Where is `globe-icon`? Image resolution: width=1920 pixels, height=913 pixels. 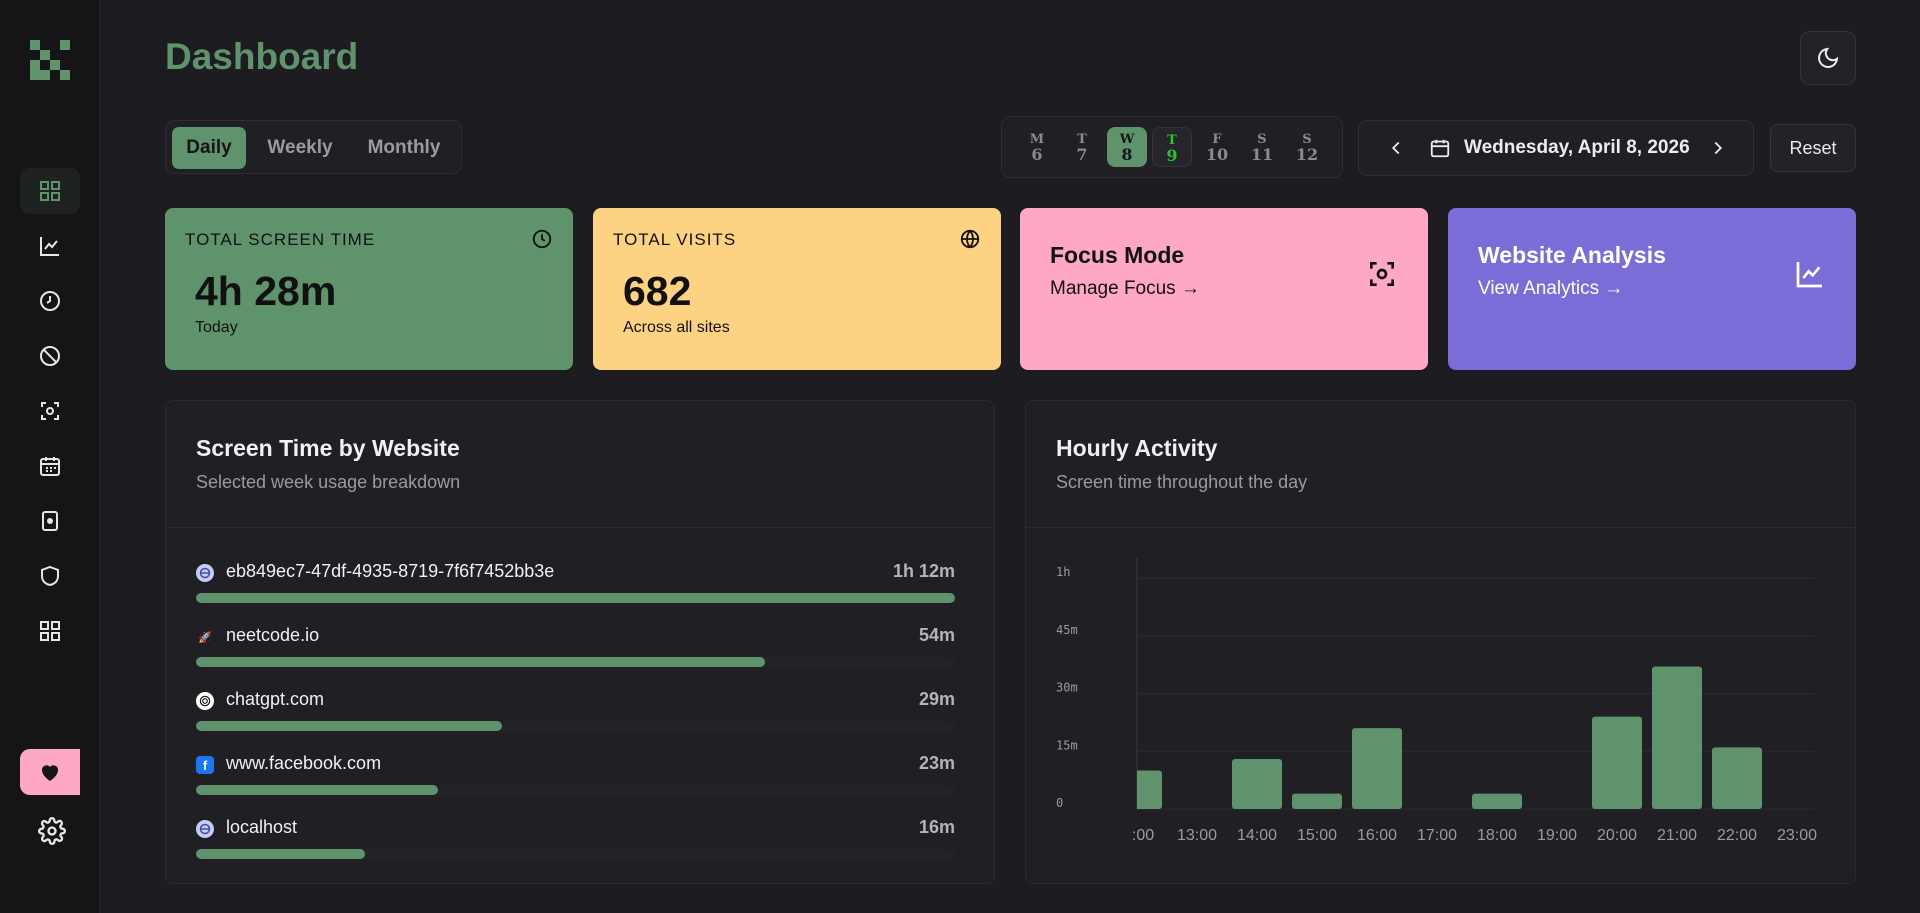 globe-icon is located at coordinates (970, 239).